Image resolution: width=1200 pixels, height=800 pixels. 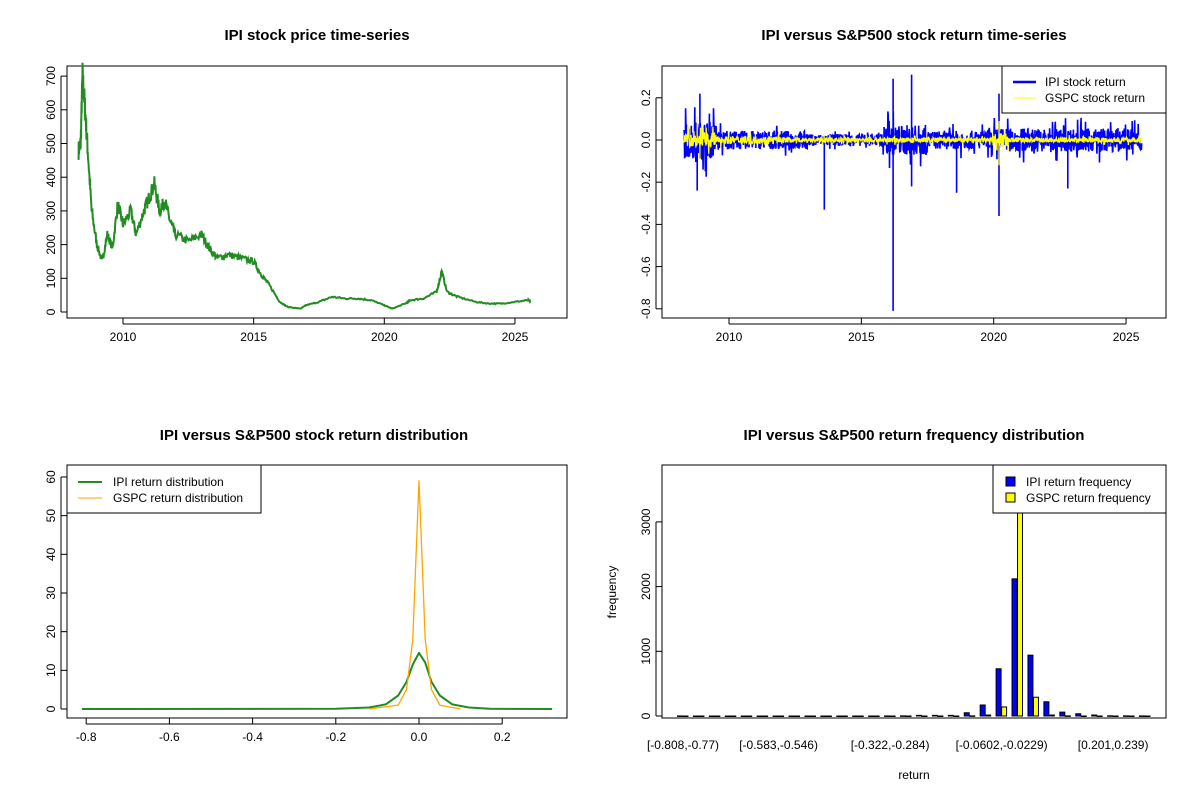 What do you see at coordinates (304, 186) in the screenshot?
I see `price-line` at bounding box center [304, 186].